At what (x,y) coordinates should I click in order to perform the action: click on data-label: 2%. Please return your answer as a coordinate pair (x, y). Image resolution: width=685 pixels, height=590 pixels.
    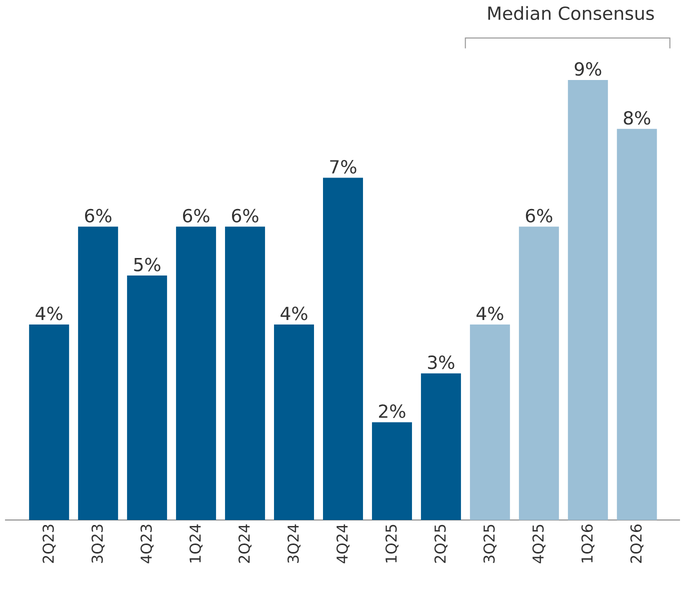
    Looking at the image, I should click on (392, 411).